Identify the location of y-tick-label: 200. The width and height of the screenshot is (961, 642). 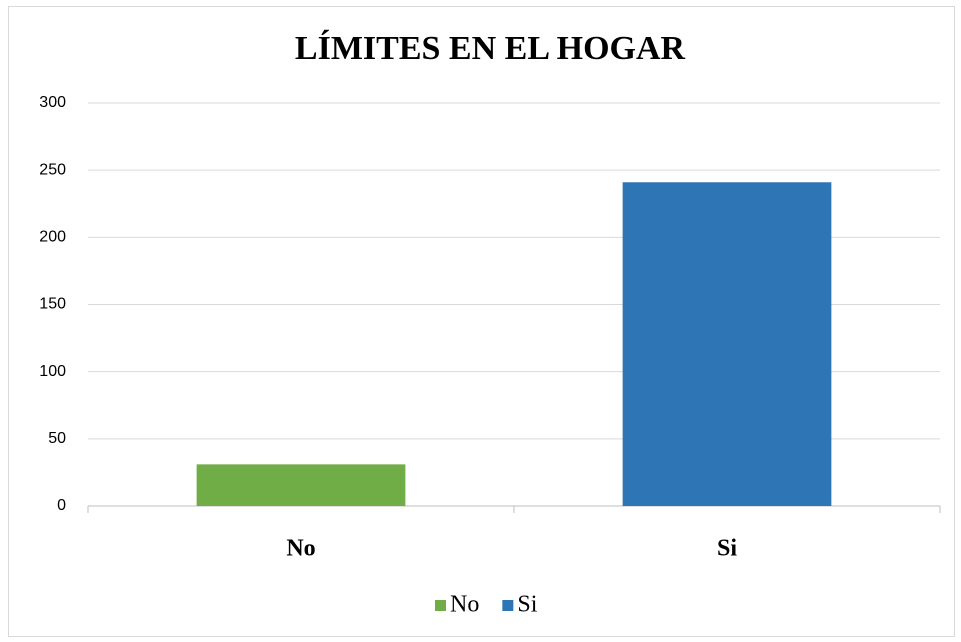
(52, 237).